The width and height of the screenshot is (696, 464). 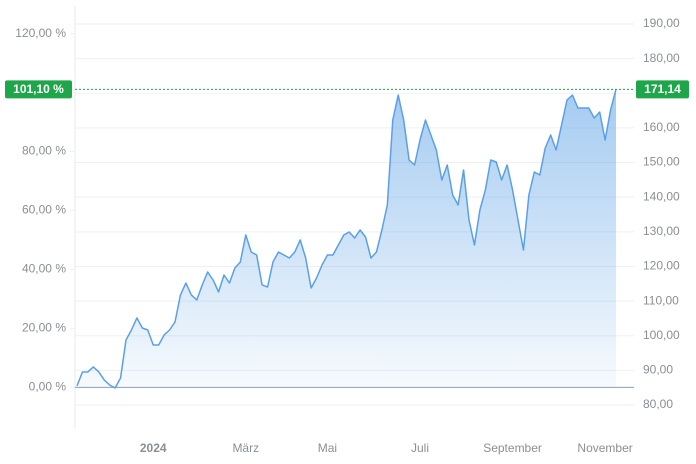 What do you see at coordinates (658, 404) in the screenshot?
I see `y2-tick-label: 80,00` at bounding box center [658, 404].